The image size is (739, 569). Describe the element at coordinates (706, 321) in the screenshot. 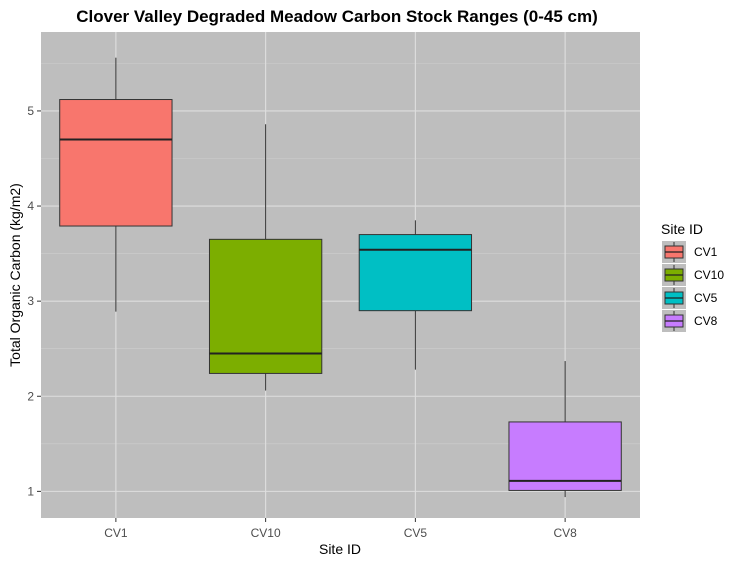

I see `legend-label: CV8` at that location.